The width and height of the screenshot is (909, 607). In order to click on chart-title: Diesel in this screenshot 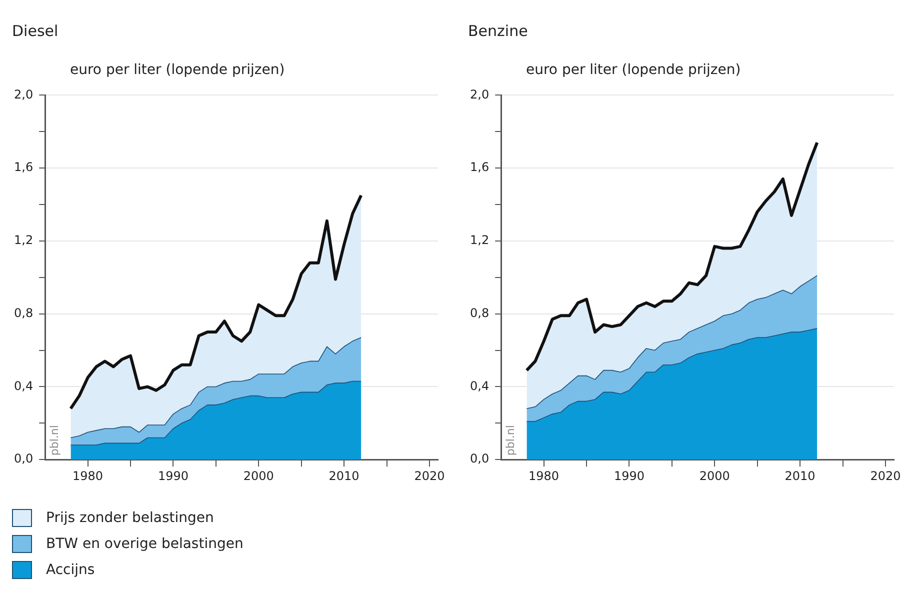, I will do `click(36, 32)`.